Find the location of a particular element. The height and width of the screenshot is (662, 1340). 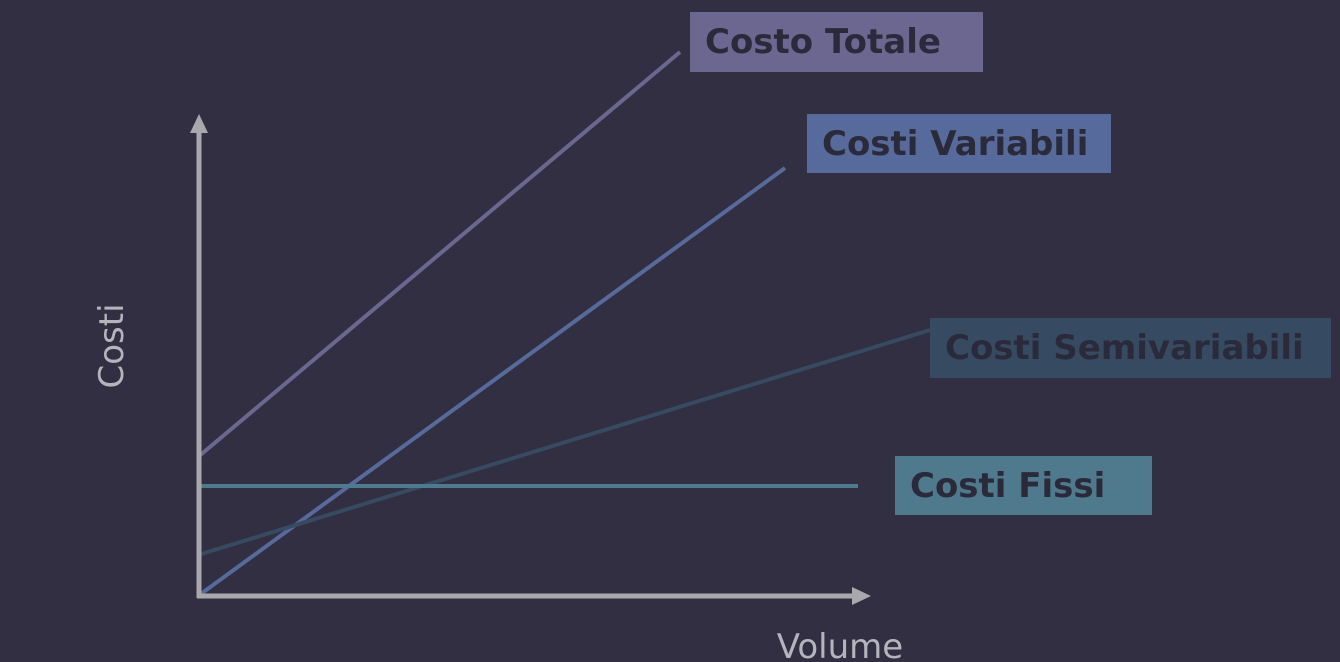

label-costi-variabili: Costi Variabili is located at coordinates (959, 143).